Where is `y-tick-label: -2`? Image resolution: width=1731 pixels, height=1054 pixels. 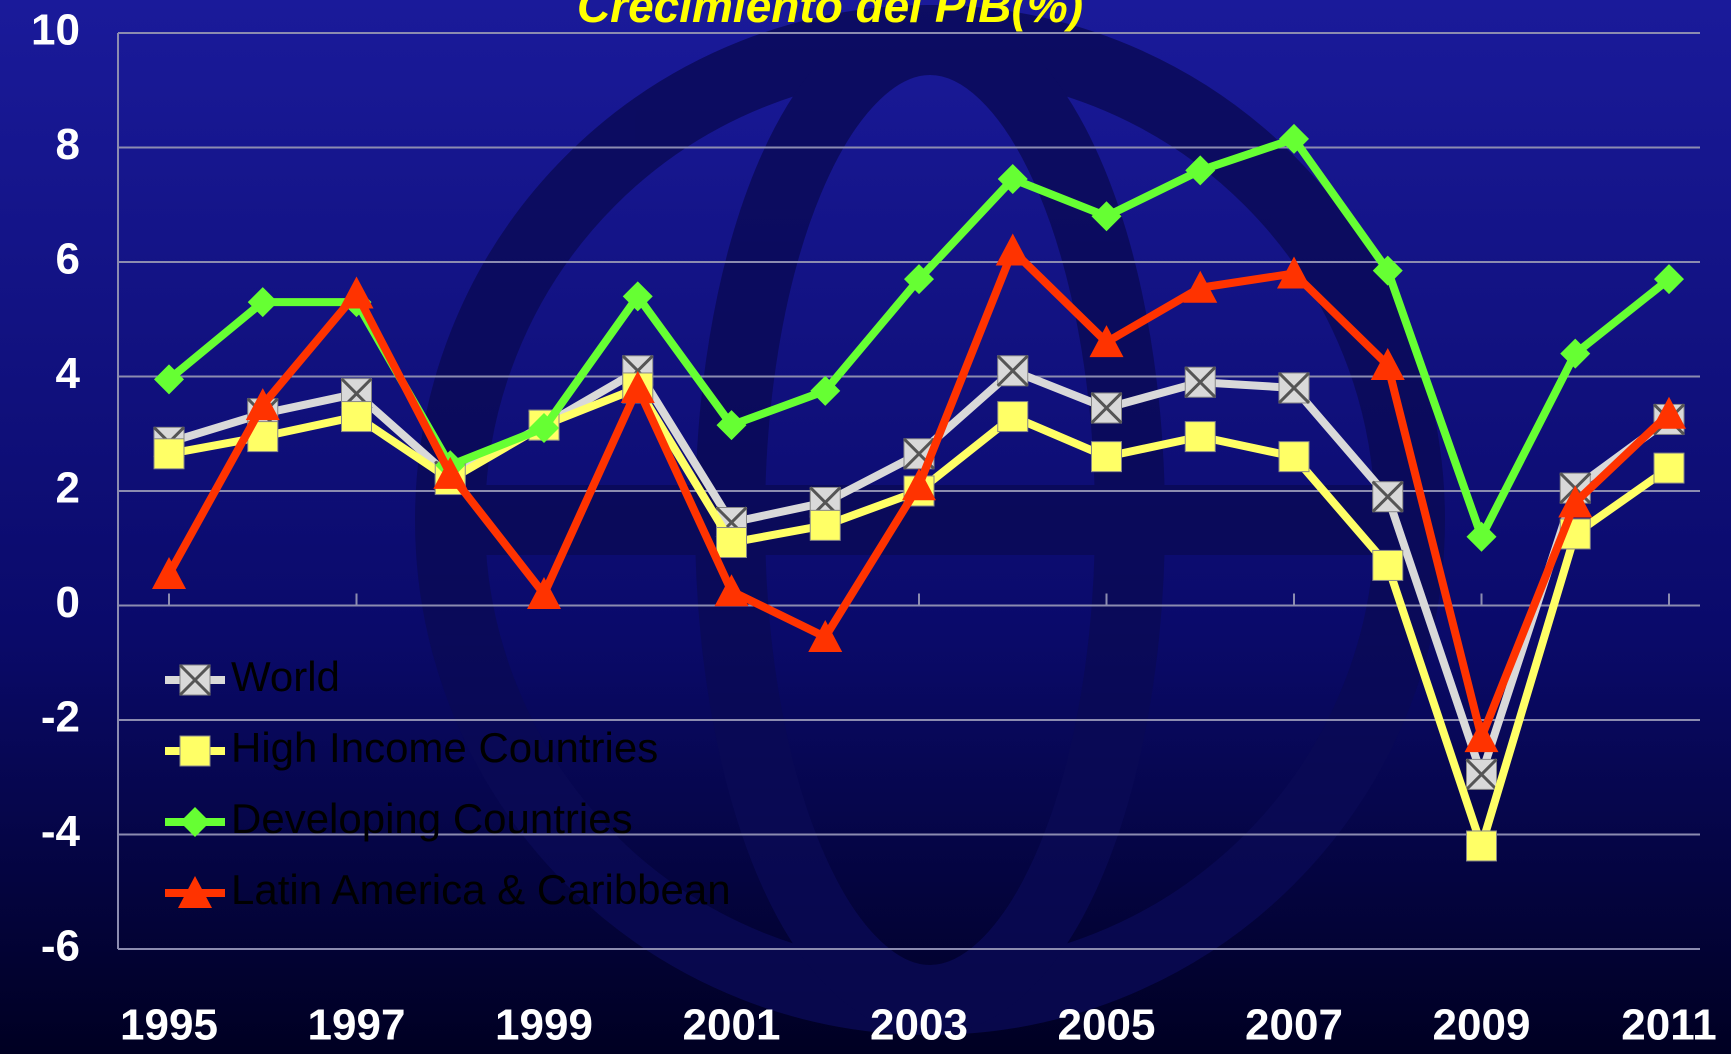 y-tick-label: -2 is located at coordinates (60, 717).